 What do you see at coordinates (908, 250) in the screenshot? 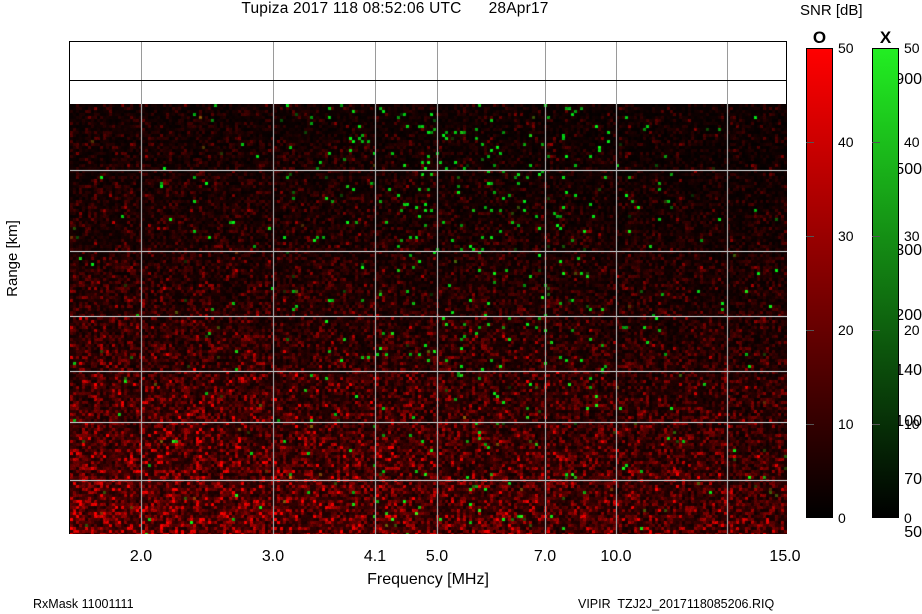
I see `ytick-300: 300` at bounding box center [908, 250].